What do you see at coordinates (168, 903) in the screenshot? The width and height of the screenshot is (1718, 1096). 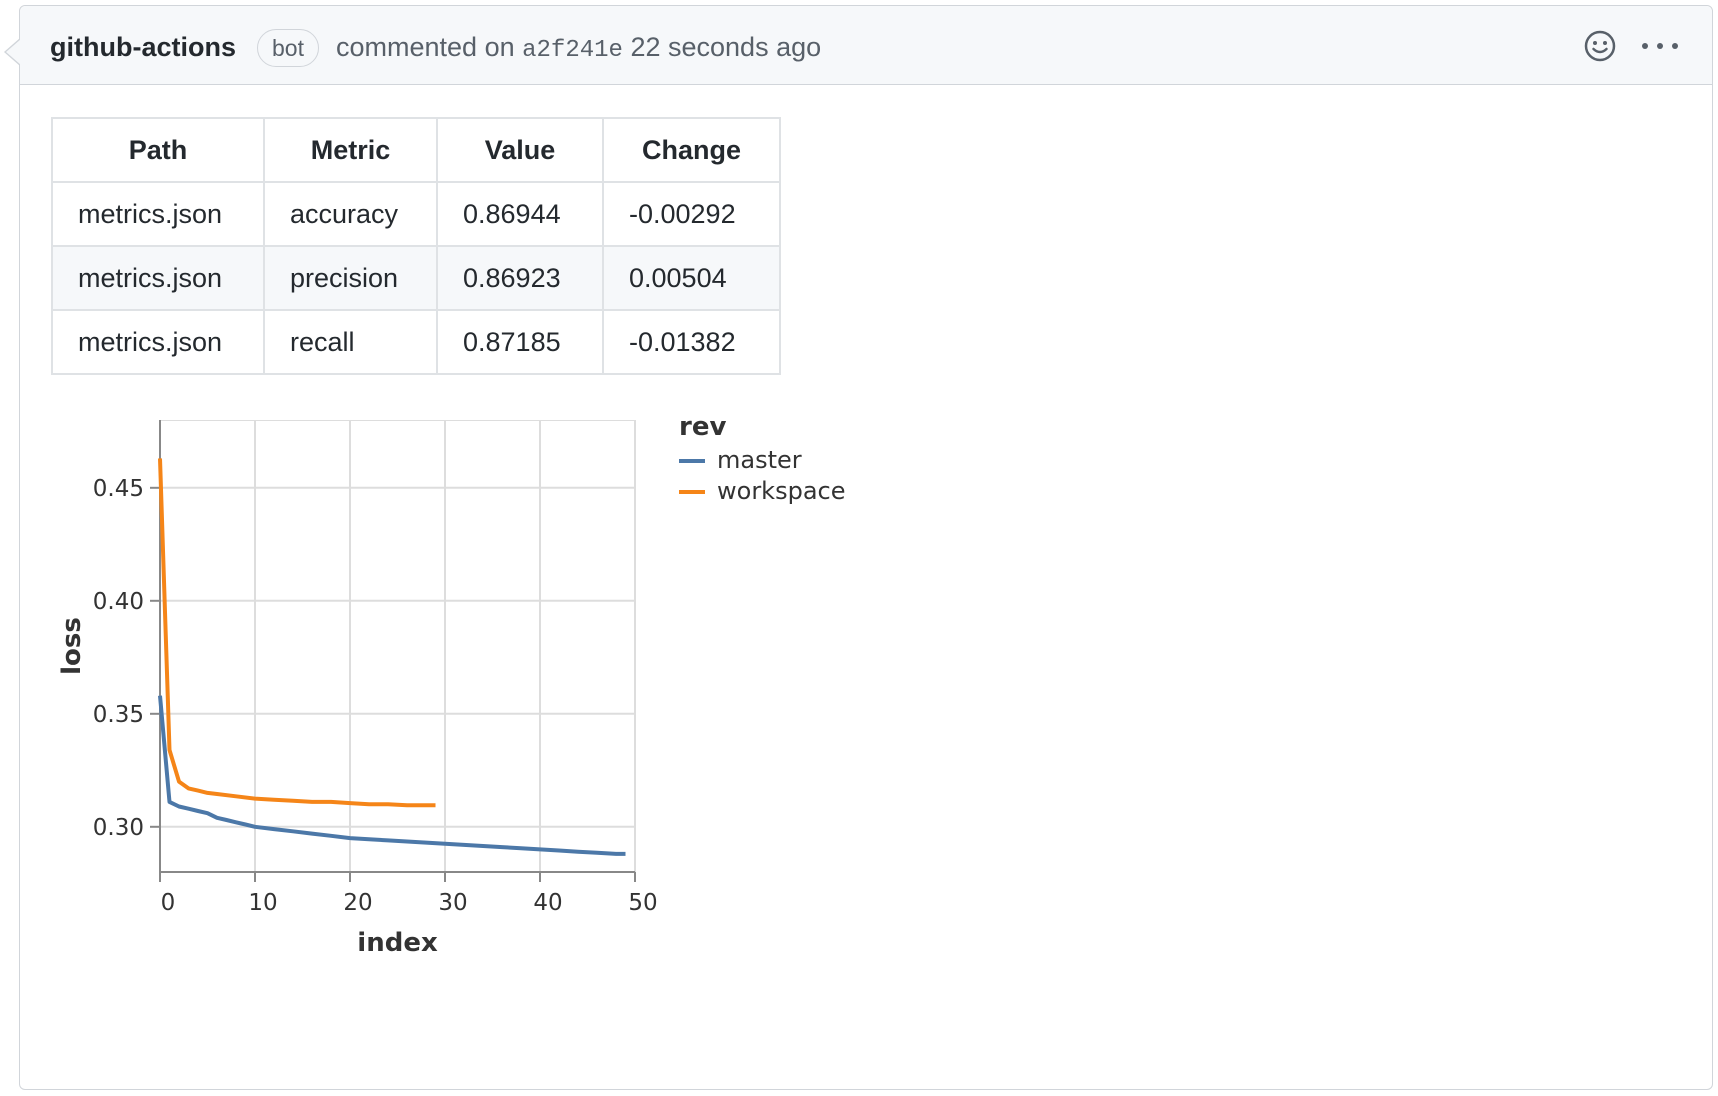 I see `x-tick-label: 0` at bounding box center [168, 903].